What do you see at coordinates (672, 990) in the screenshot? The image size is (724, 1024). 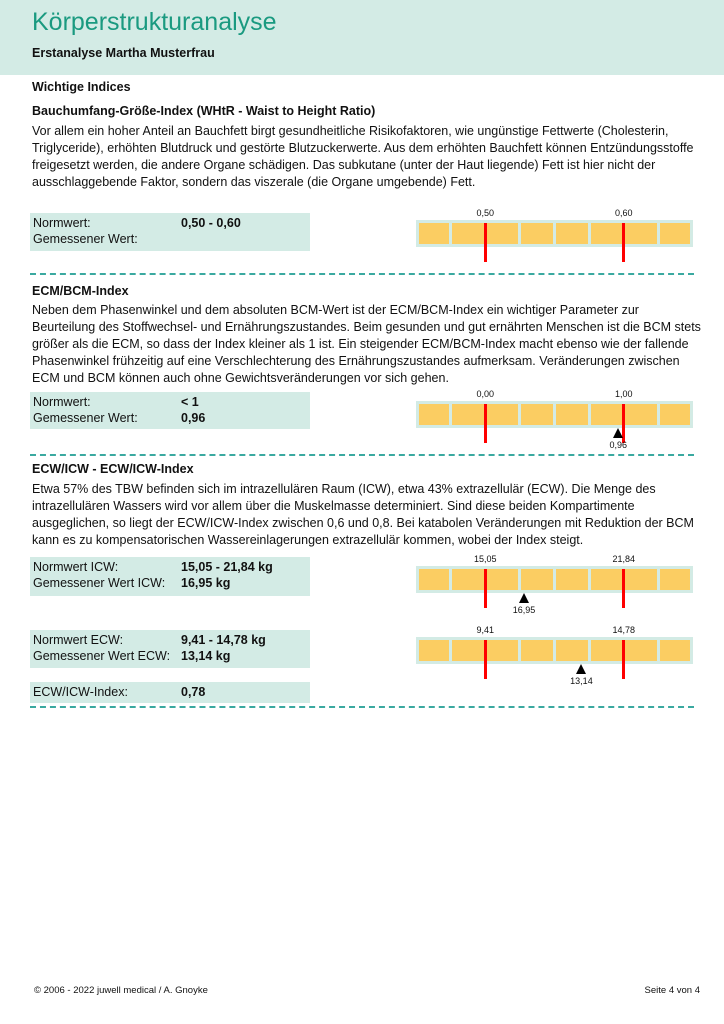 I see `footer-page-number: Seite 4 von 4` at bounding box center [672, 990].